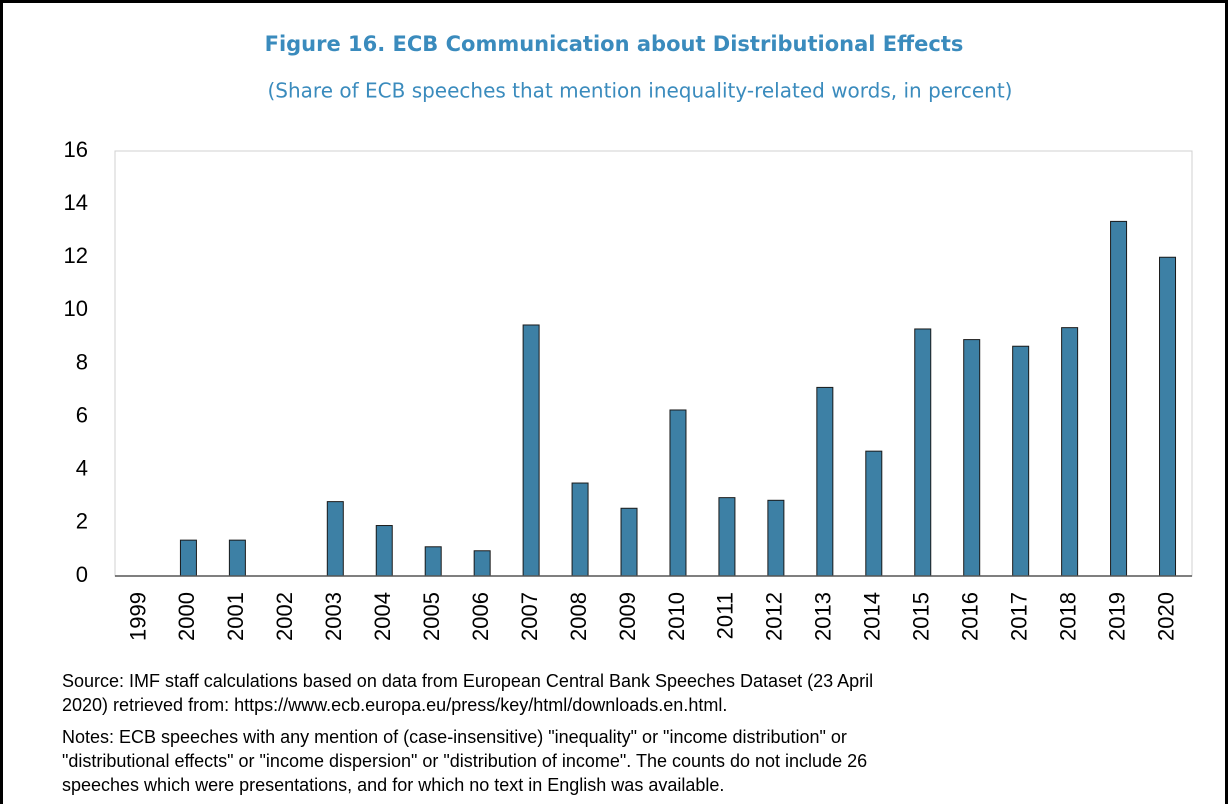 The height and width of the screenshot is (804, 1228). I want to click on x-tick-label: 2014, so click(872, 616).